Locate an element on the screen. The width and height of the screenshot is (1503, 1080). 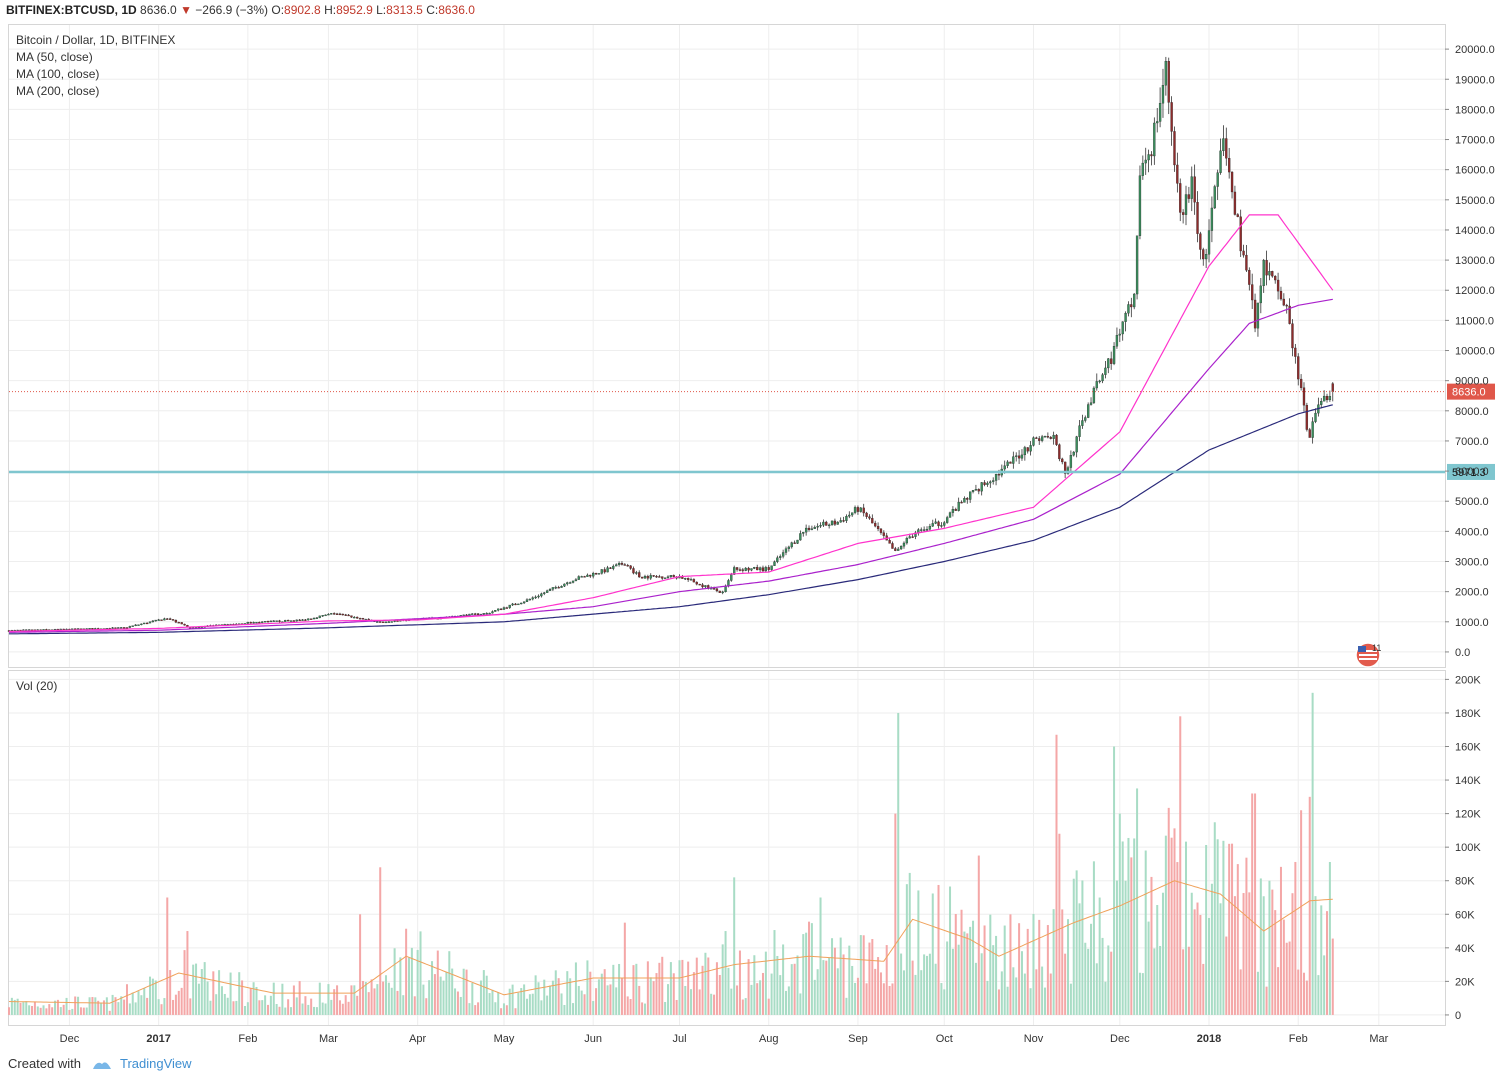
open-label: O: is located at coordinates (278, 10).